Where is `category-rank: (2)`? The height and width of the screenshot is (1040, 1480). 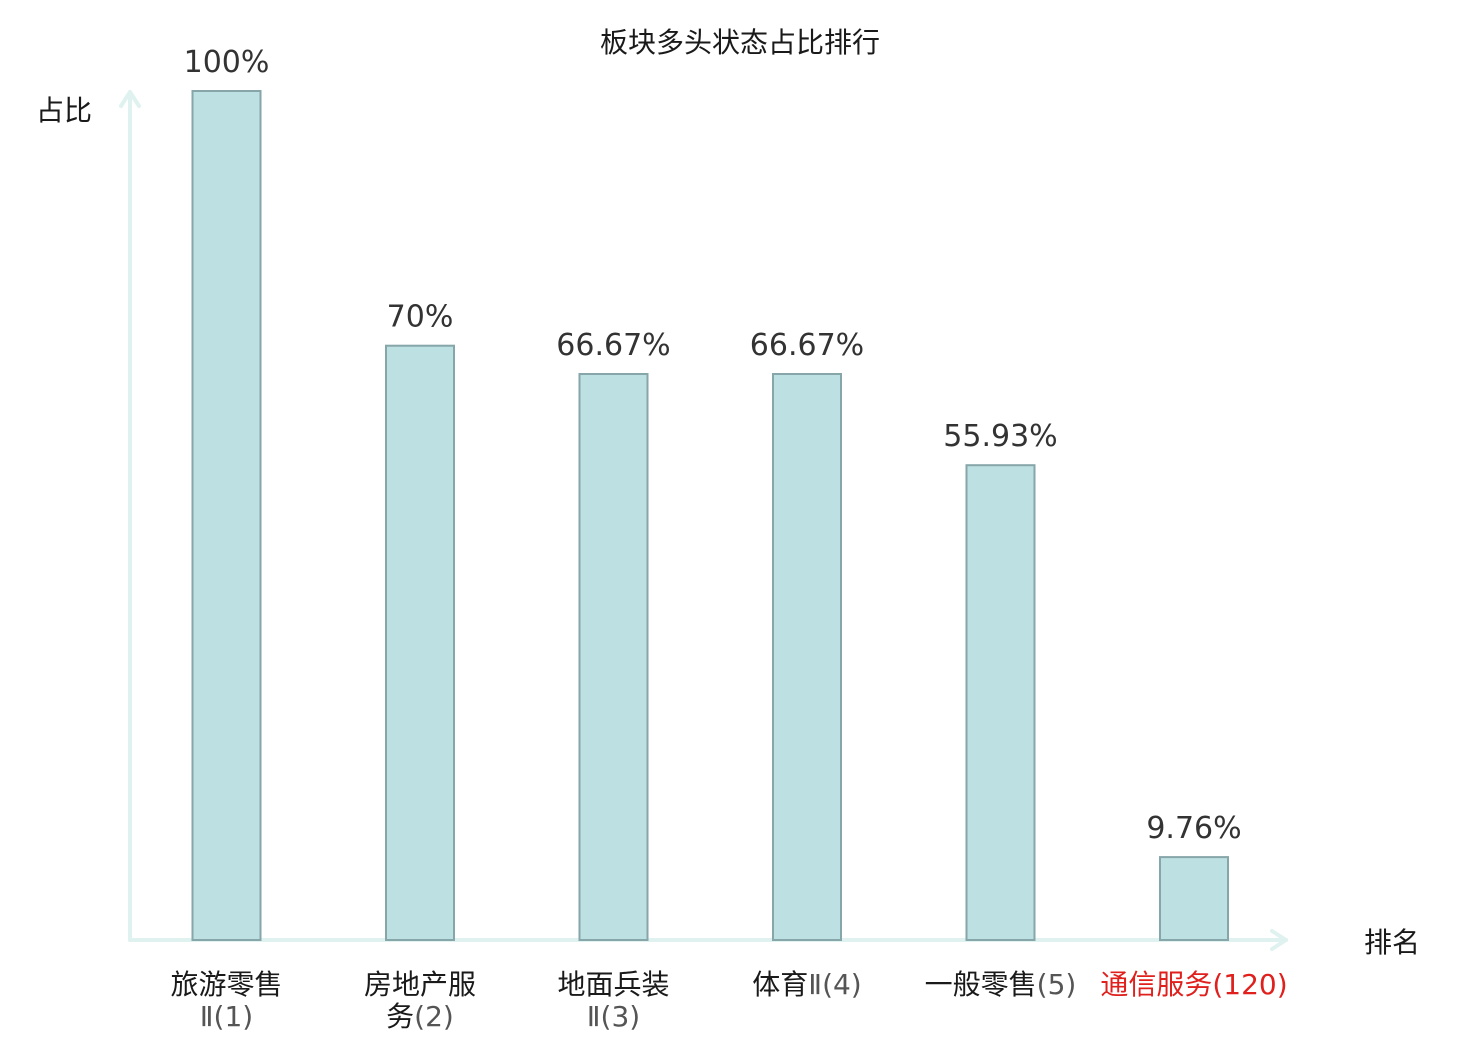 category-rank: (2) is located at coordinates (434, 1016).